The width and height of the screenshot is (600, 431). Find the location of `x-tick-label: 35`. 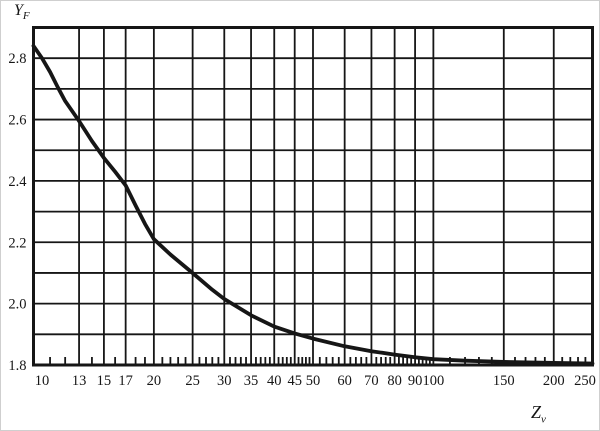

x-tick-label: 35 is located at coordinates (251, 381).